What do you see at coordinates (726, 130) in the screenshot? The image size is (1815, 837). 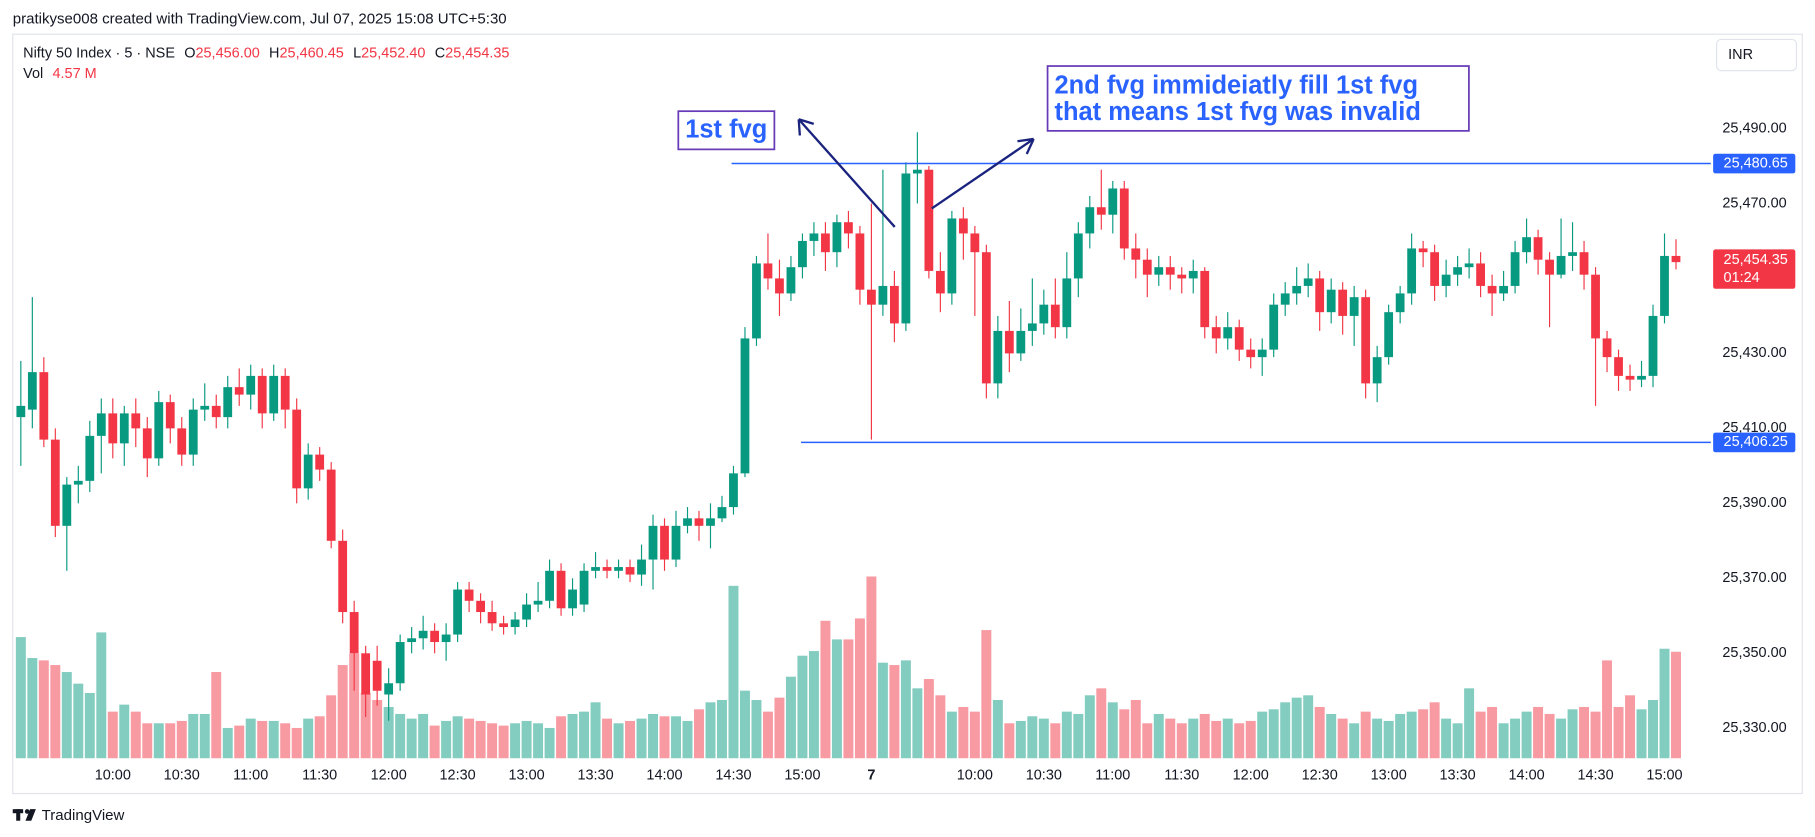 I see `annotation-box` at bounding box center [726, 130].